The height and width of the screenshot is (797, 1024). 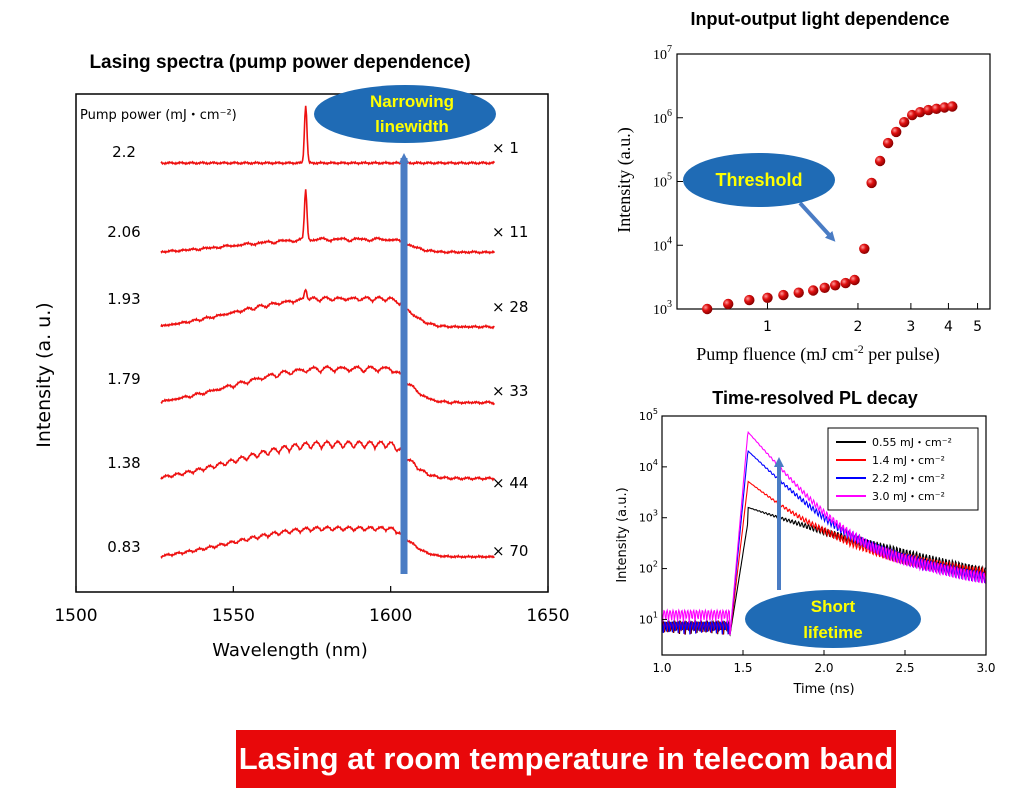 I want to click on pl-decay-line, so click(x=823, y=532).